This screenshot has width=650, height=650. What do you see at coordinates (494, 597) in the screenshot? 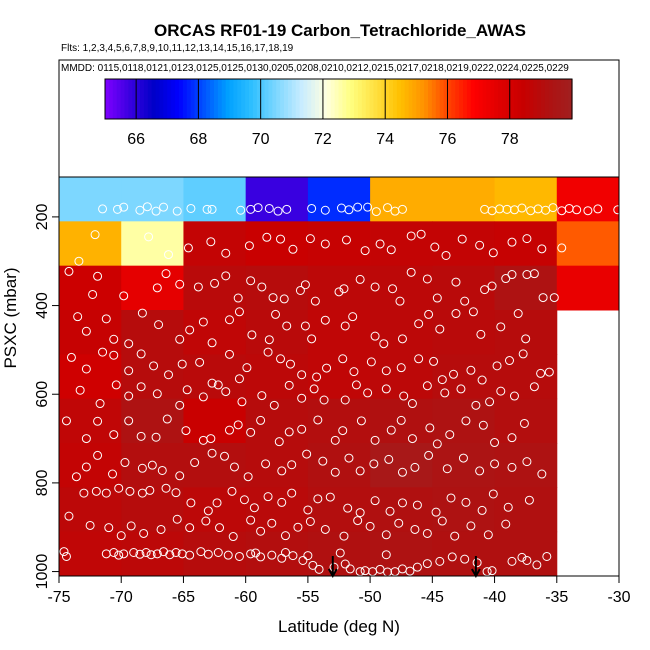
I see `x-tick-label: -40` at bounding box center [494, 597].